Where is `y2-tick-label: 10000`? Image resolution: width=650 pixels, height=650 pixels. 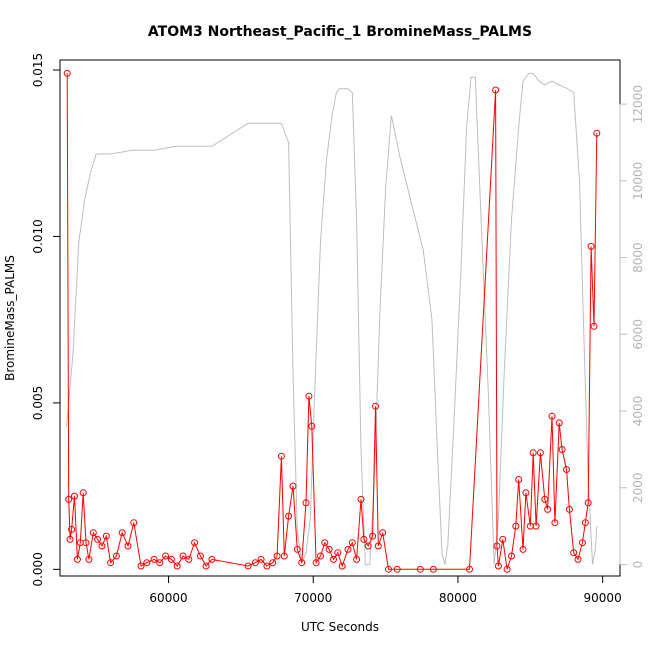 y2-tick-label: 10000 is located at coordinates (638, 181).